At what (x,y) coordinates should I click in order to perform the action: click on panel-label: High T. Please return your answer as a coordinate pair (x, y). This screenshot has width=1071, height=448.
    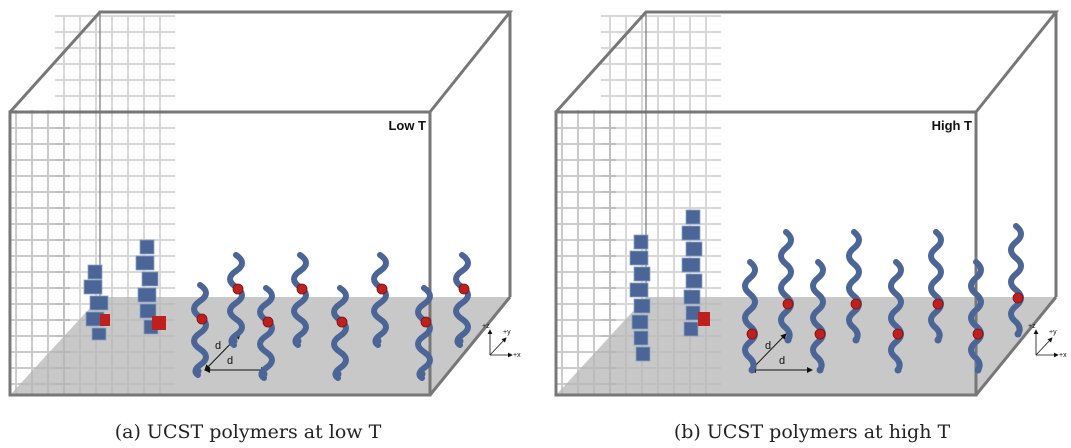
    Looking at the image, I should click on (952, 125).